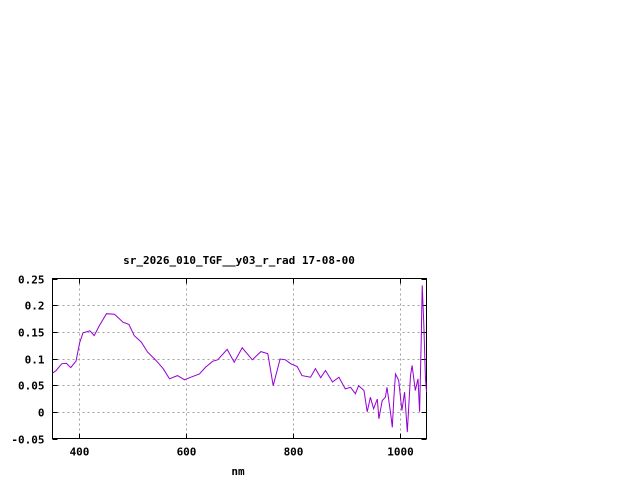 The width and height of the screenshot is (640, 480). What do you see at coordinates (187, 452) in the screenshot?
I see `x-tick-label: 600` at bounding box center [187, 452].